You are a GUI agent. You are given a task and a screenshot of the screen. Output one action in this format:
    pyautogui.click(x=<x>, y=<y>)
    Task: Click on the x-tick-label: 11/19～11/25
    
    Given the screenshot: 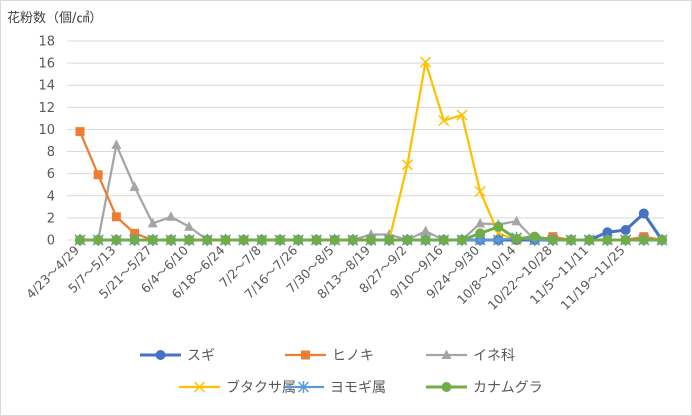 What is the action you would take?
    pyautogui.click(x=592, y=278)
    